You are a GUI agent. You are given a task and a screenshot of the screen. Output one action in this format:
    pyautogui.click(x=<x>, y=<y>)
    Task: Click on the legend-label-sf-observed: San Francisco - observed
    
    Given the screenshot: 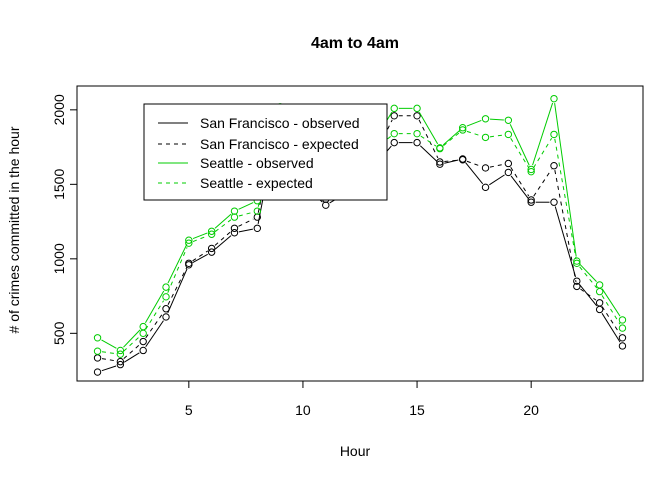 What is the action you would take?
    pyautogui.click(x=280, y=123)
    